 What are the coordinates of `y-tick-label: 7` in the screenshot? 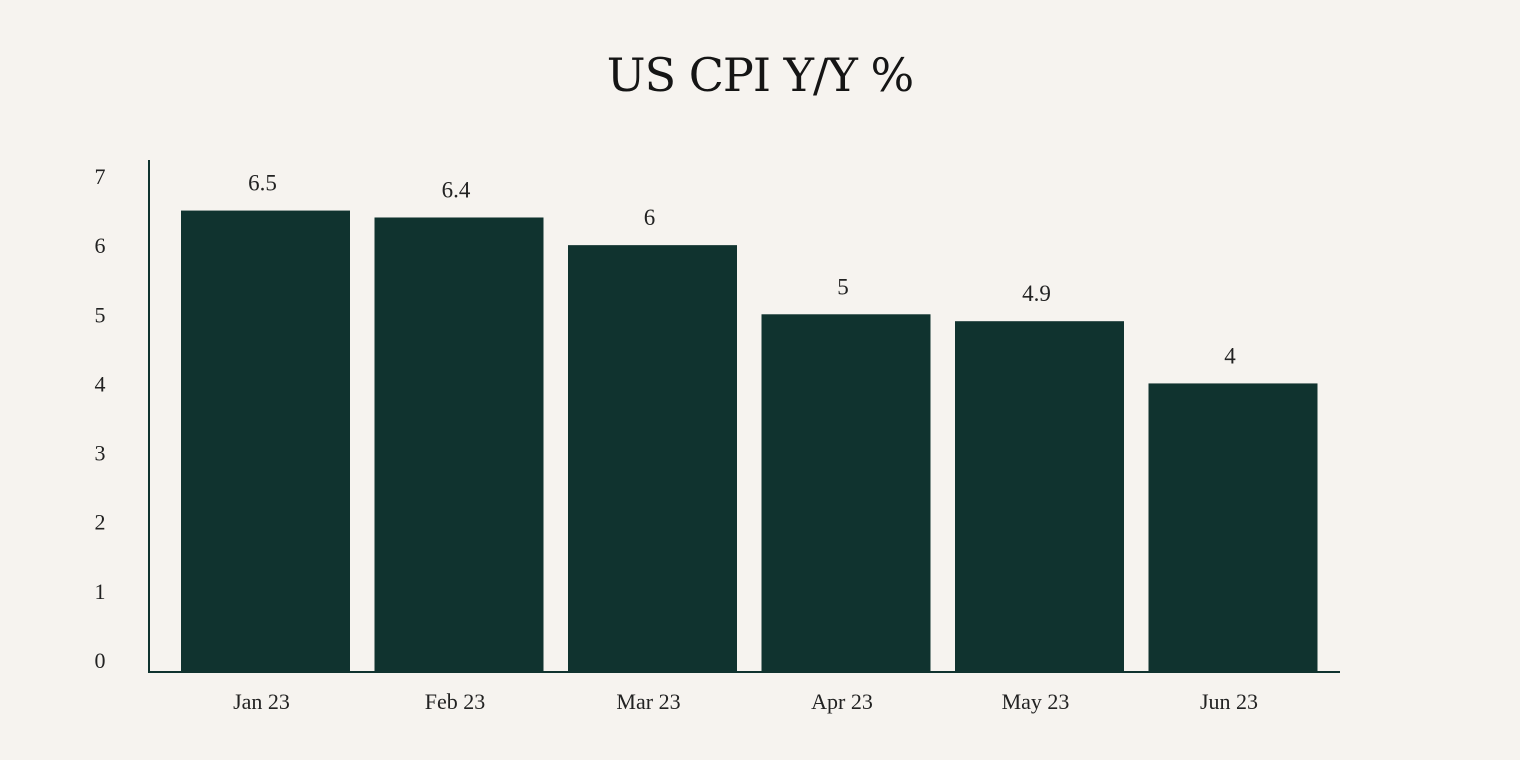 It's located at (100, 176).